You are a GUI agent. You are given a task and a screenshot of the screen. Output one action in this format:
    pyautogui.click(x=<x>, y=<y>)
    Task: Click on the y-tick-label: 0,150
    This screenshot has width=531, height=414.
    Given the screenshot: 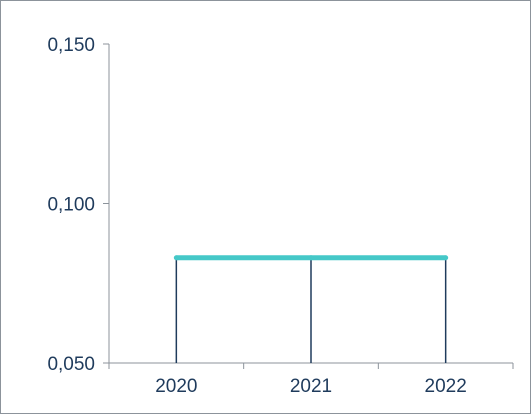 What is the action you would take?
    pyautogui.click(x=71, y=45)
    